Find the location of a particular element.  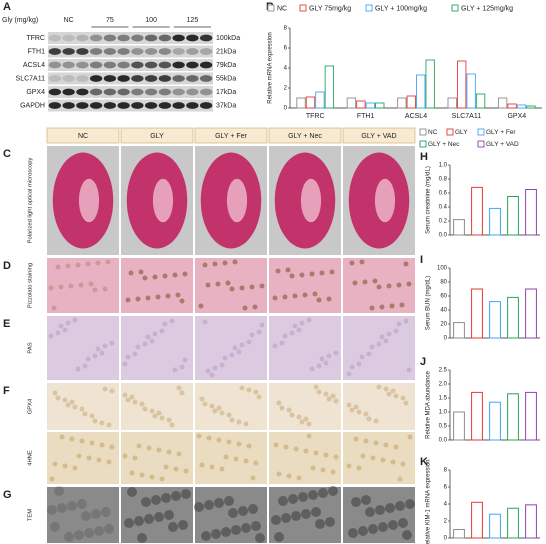

column-header-box is located at coordinates (231, 135).